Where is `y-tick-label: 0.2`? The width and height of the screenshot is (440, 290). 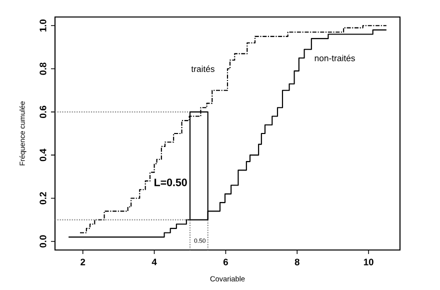
y-tick-label: 0.2 is located at coordinates (43, 198).